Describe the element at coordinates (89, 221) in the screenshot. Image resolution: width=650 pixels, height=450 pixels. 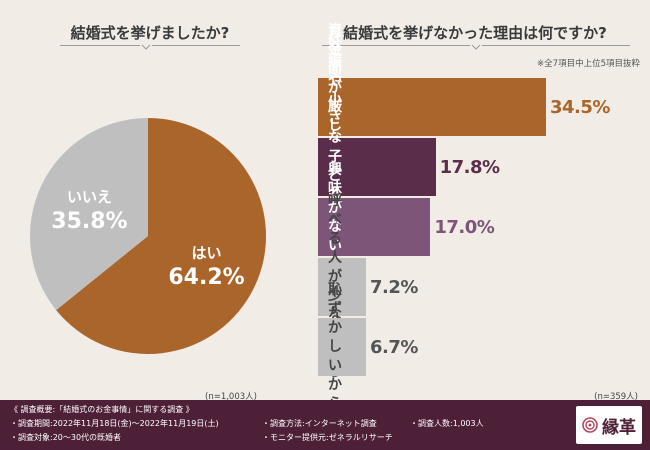
I see `pie-value-label: 35.8%` at that location.